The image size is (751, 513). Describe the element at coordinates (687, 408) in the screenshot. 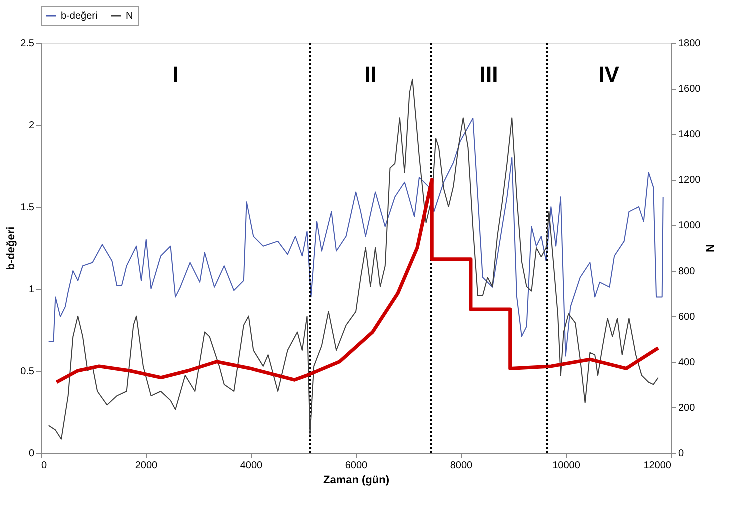

I see `y2-tick-label: 200` at that location.